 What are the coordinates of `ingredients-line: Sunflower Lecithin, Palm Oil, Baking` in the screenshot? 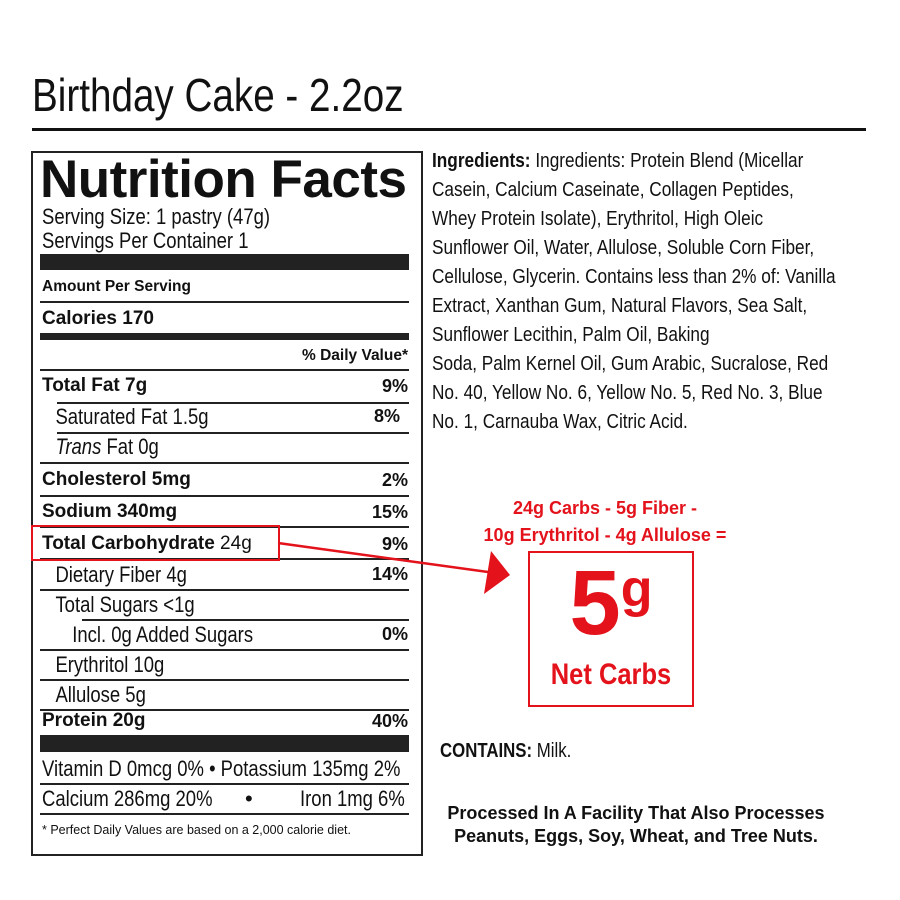 It's located at (650, 334).